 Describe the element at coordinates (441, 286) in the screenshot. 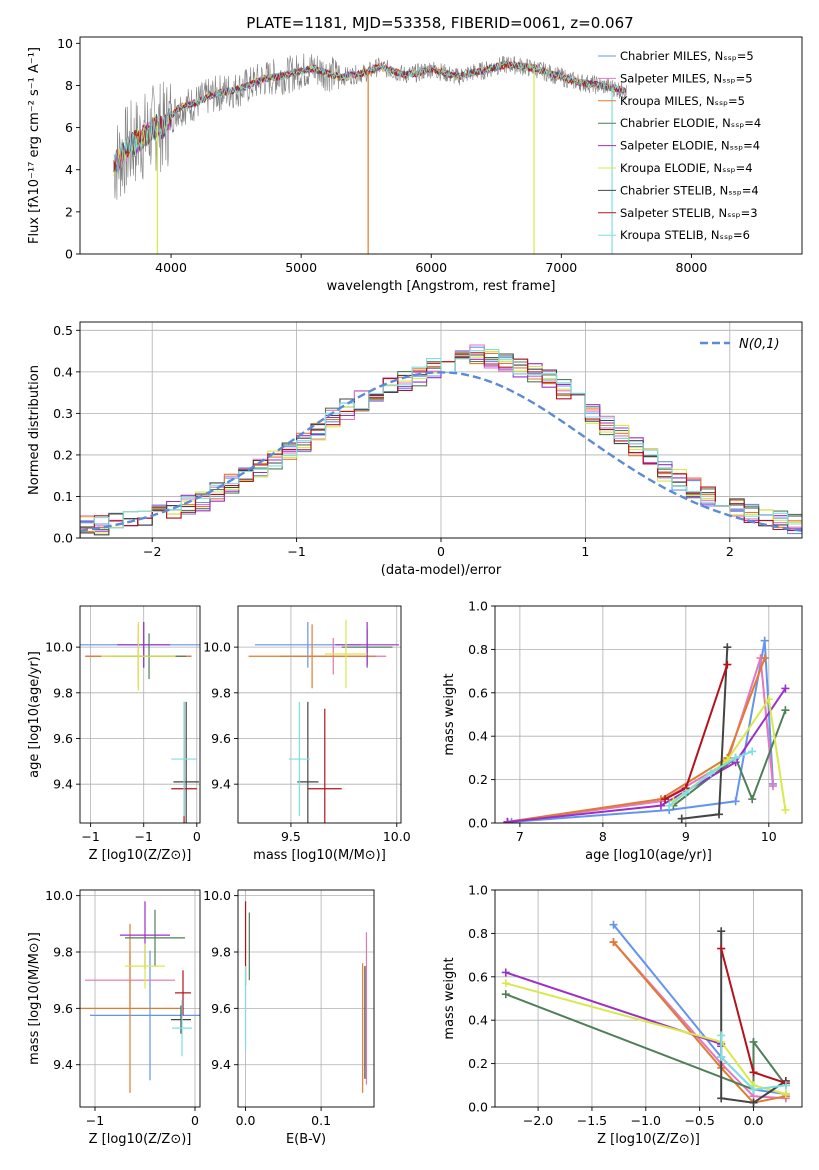

I see `x-axis-label: wavelength [Angstrom, rest frame]` at that location.